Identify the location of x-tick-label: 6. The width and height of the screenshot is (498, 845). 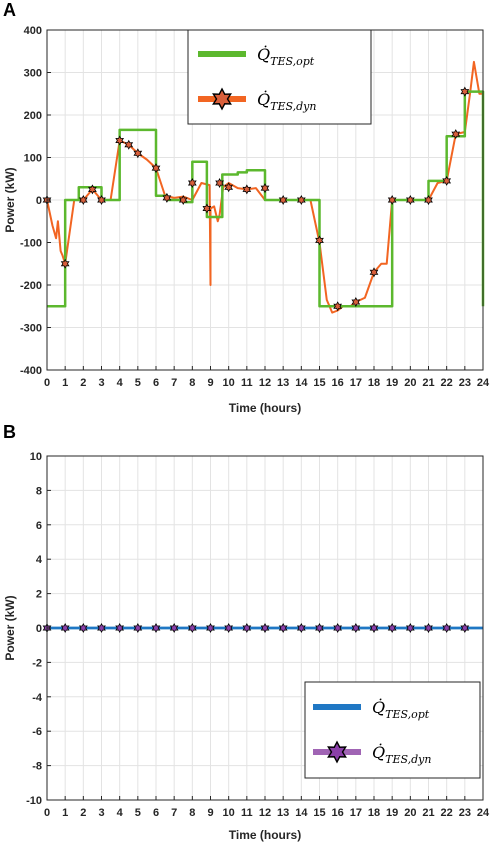
(156, 383).